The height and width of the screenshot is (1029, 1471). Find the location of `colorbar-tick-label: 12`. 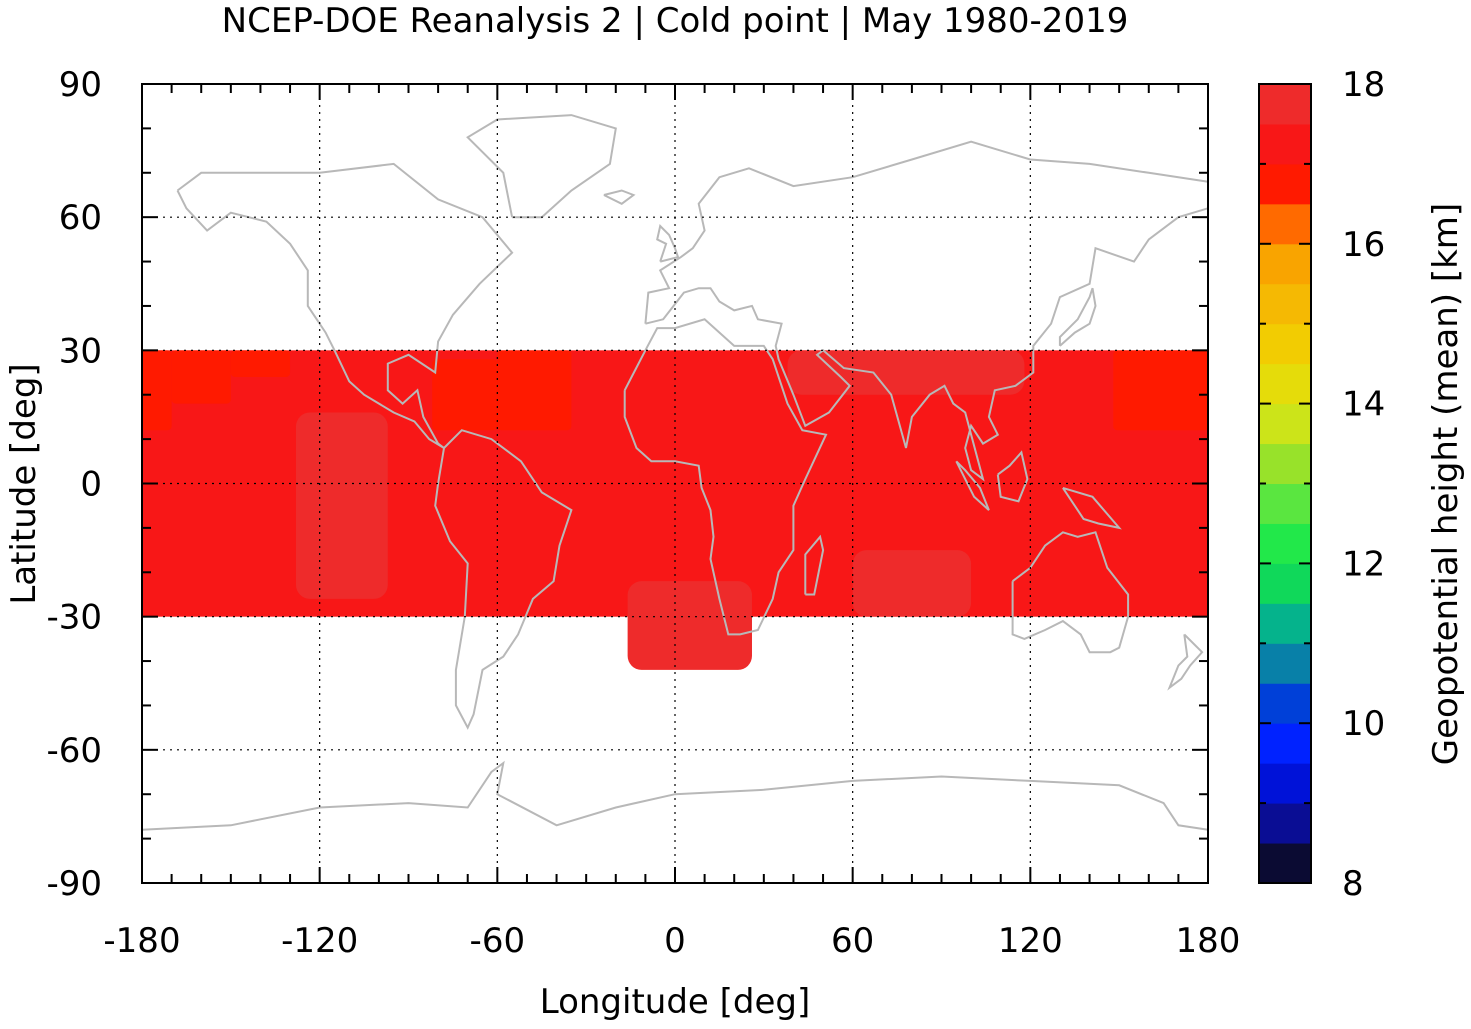

colorbar-tick-label: 12 is located at coordinates (1363, 564).